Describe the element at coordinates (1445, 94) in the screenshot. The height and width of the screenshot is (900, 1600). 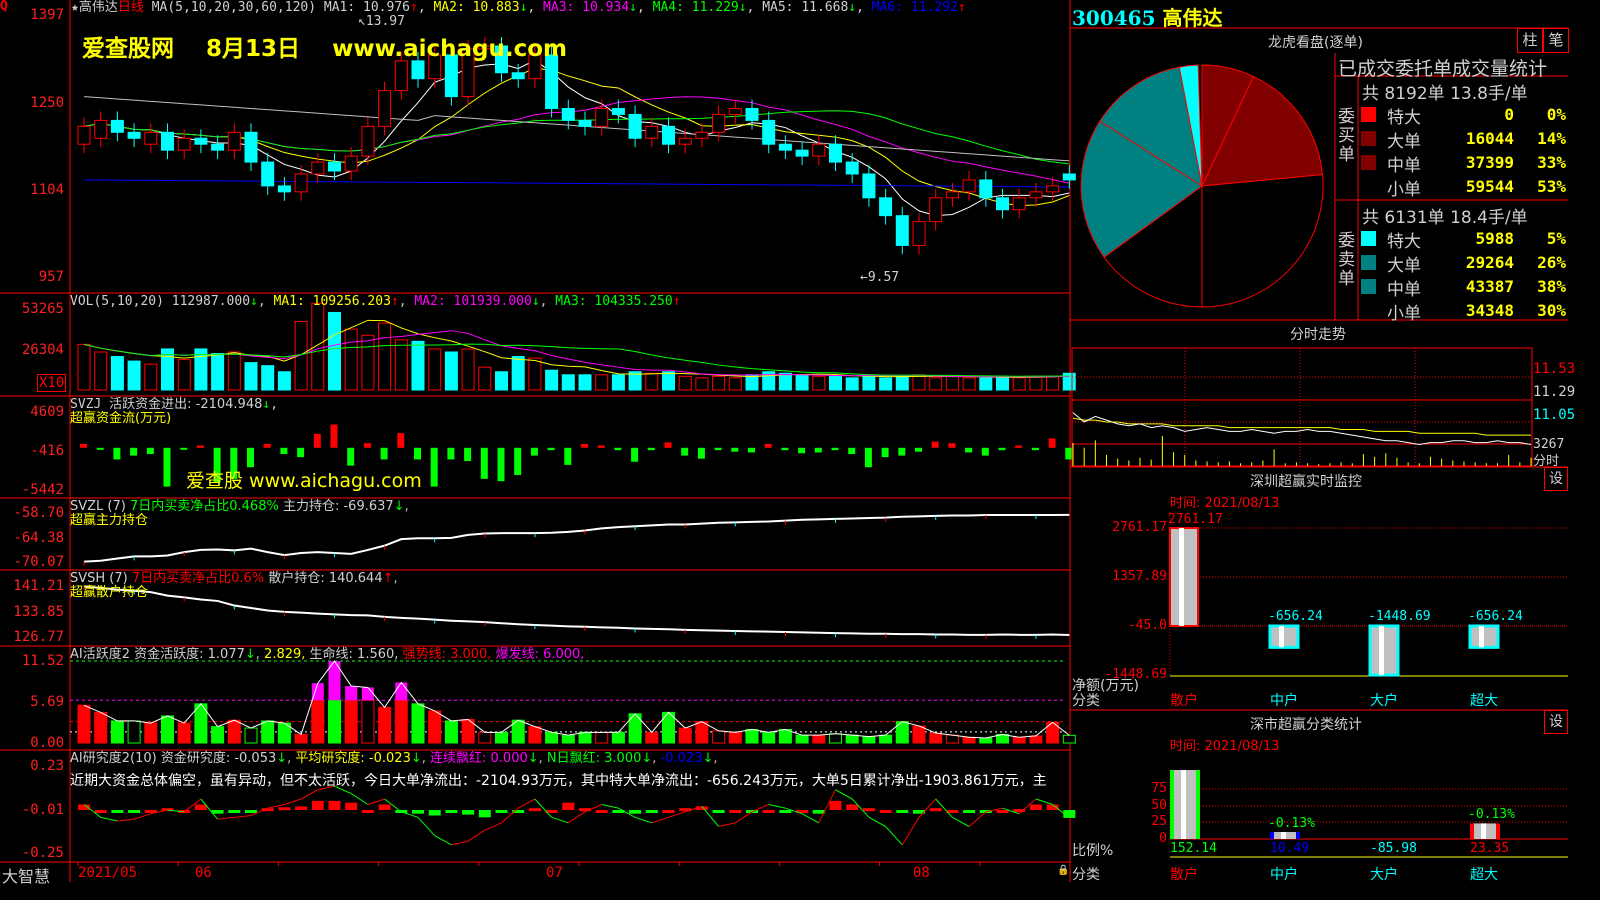
I see `buy-summary: 共 8192单 13.8手/单` at that location.